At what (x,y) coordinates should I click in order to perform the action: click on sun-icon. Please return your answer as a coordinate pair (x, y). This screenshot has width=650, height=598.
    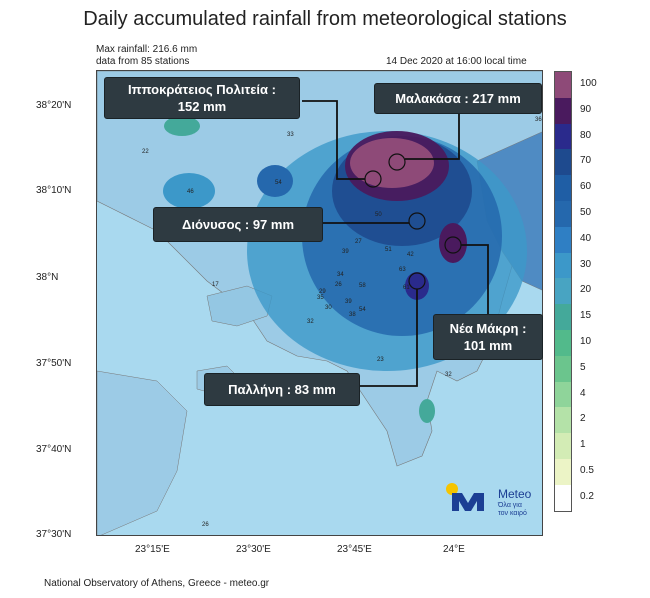
    Looking at the image, I should click on (452, 489).